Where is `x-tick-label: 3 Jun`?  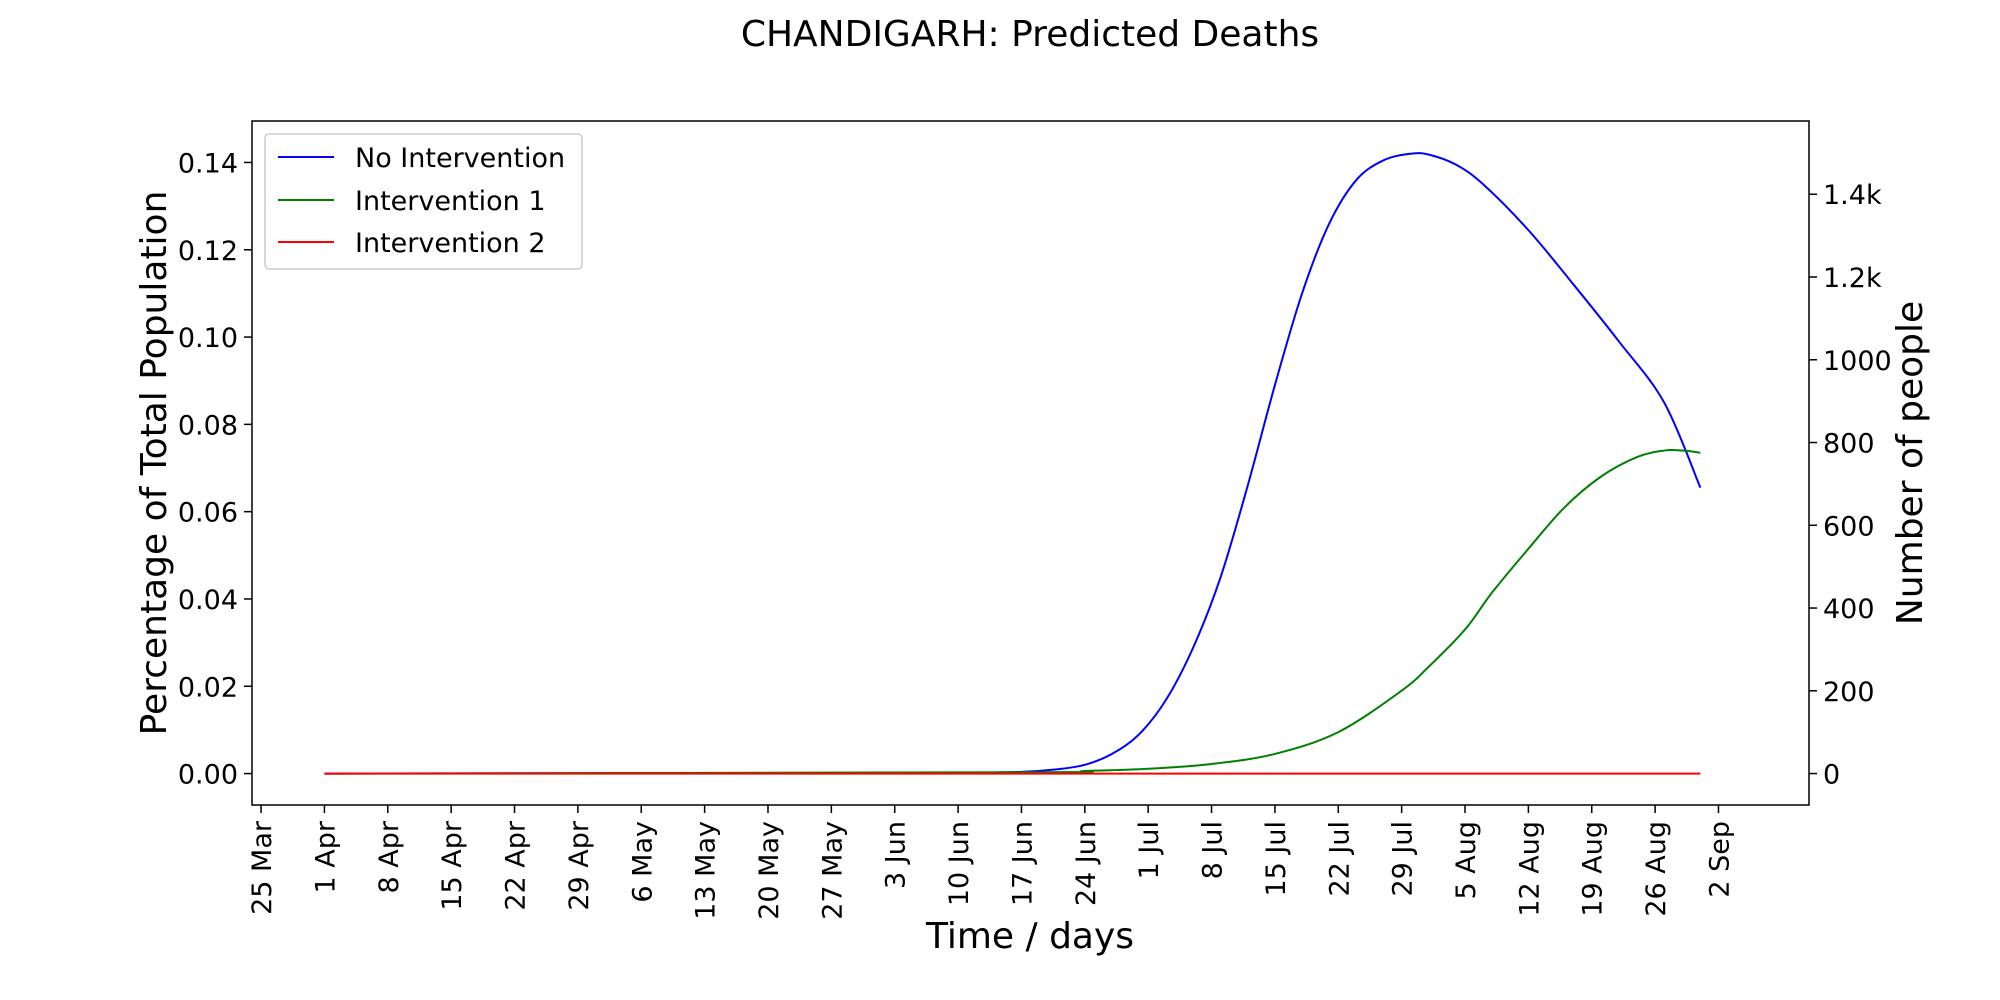
x-tick-label: 3 Jun is located at coordinates (896, 855).